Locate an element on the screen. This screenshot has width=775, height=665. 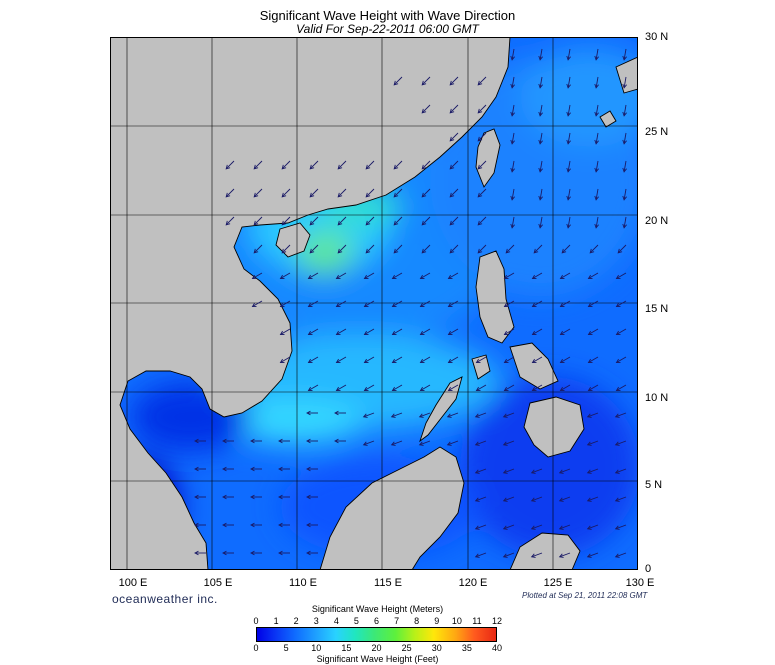
colorbar-feet-tick: 10 is located at coordinates (316, 648).